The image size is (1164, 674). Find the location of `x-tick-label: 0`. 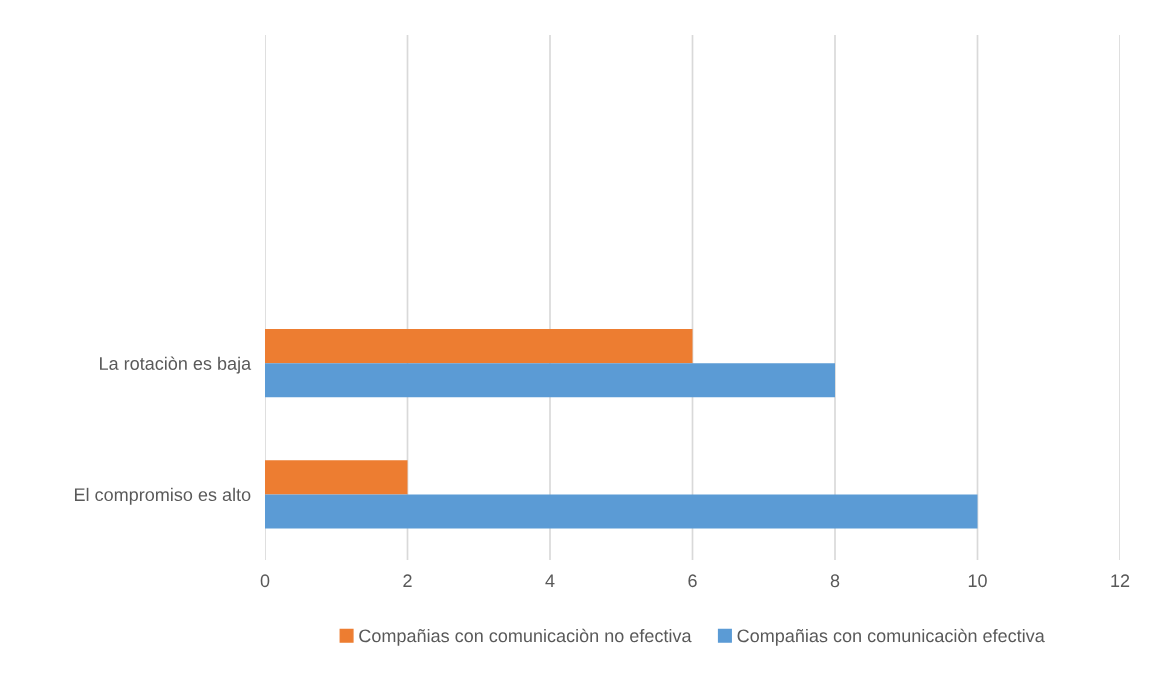

x-tick-label: 0 is located at coordinates (265, 581).